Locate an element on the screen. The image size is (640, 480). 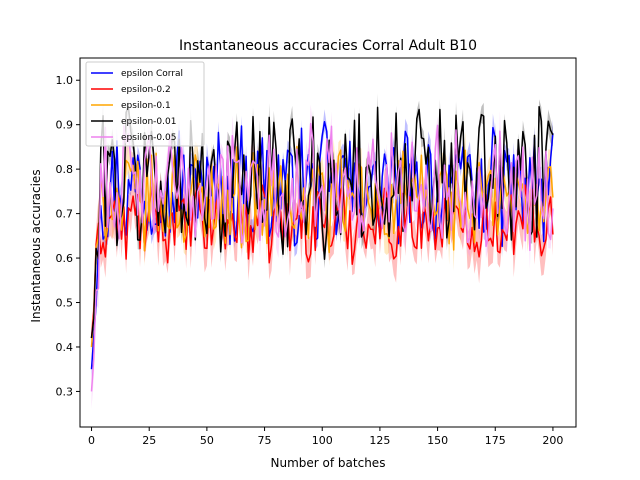
y-axis-label: Instantaneous accuracies is located at coordinates (36, 245).